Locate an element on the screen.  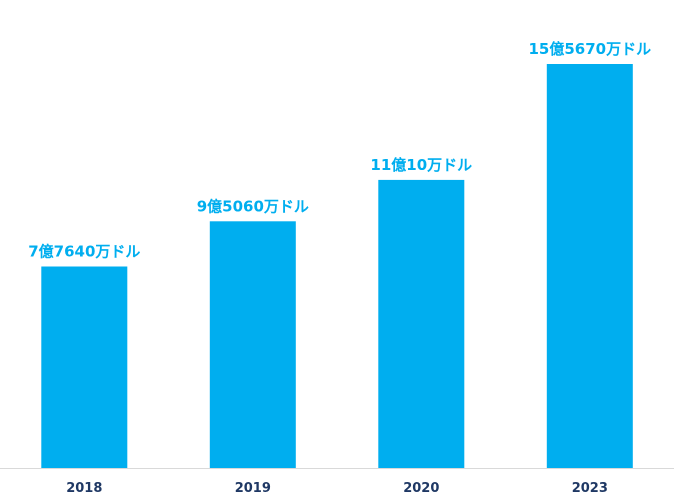
data-label-2020: 11億10万ドル is located at coordinates (421, 165).